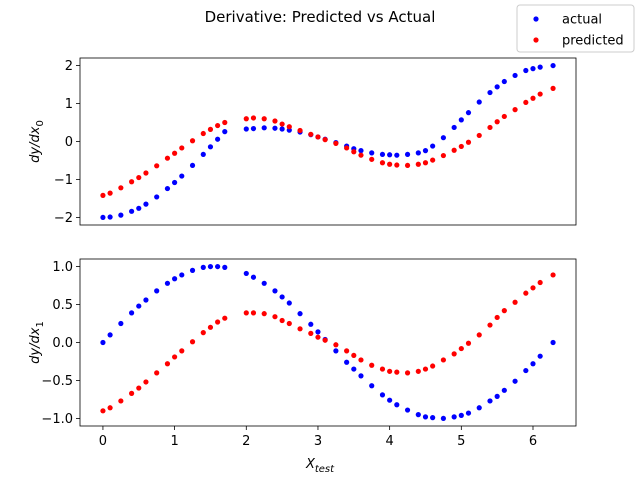 The height and width of the screenshot is (480, 640). I want to click on y-tick-label: 0.5, so click(62, 305).